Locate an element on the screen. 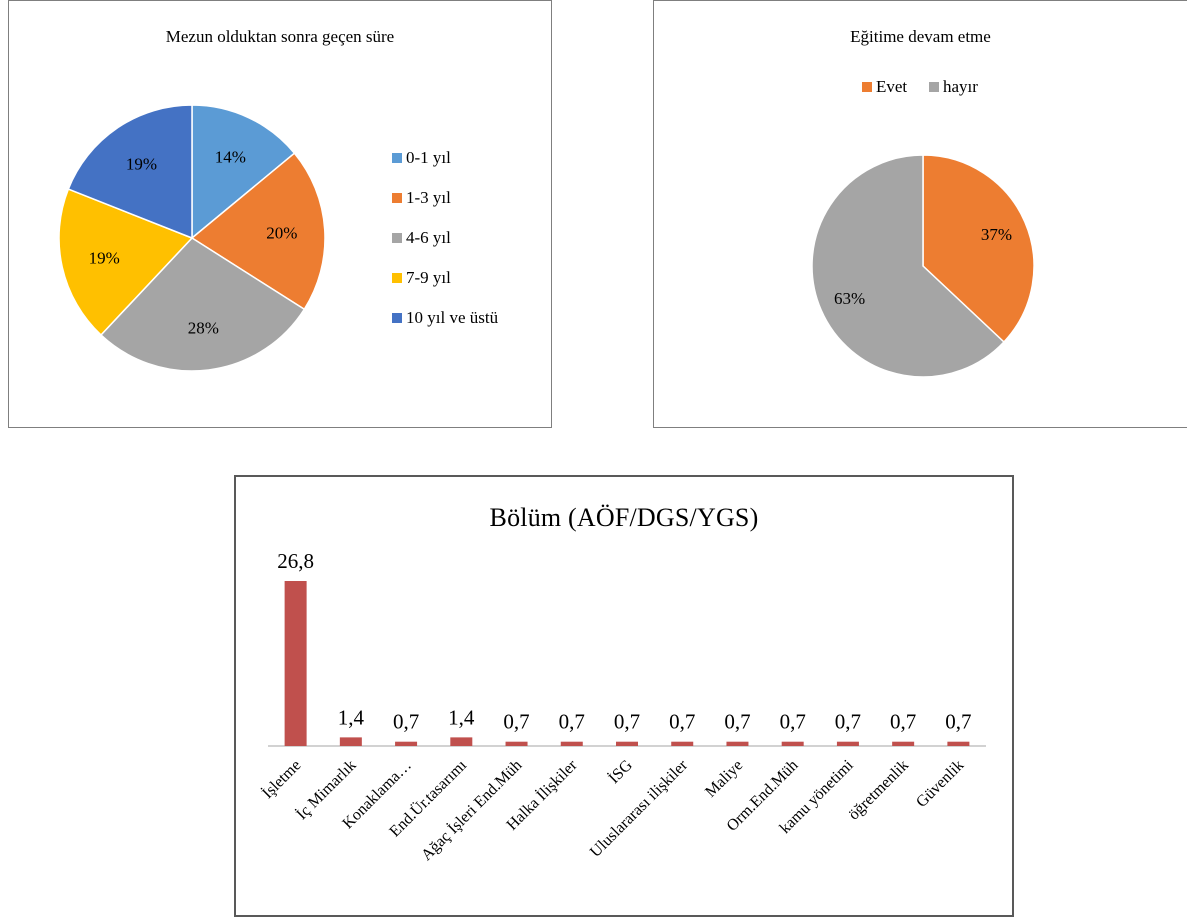 The image size is (1187, 921). pie-chart-continue-education: 37% 63% is located at coordinates (923, 266).